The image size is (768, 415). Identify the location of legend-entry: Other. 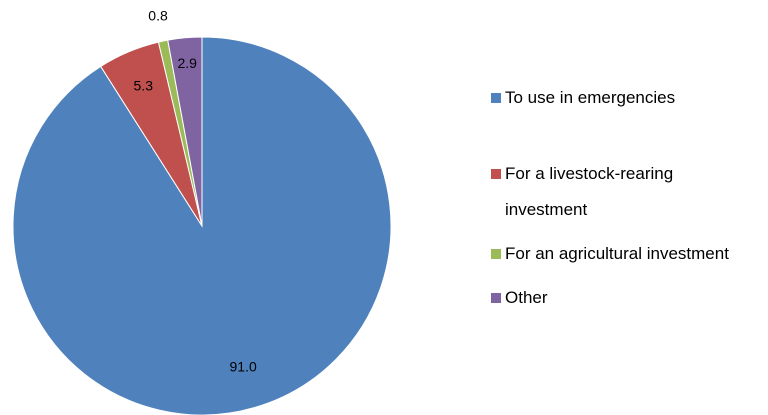
(625, 298).